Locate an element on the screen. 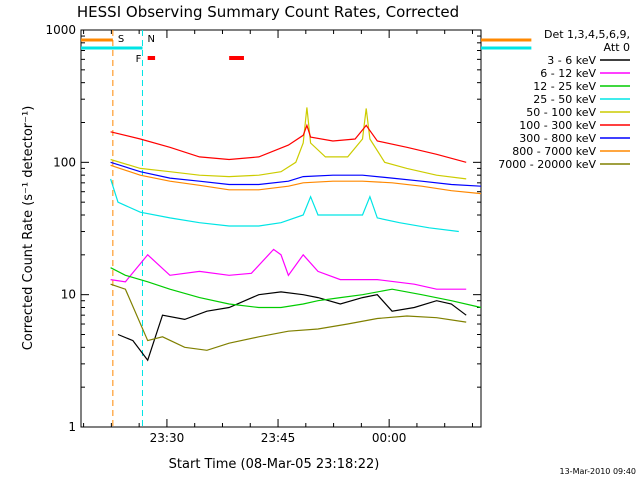 This screenshot has height=480, width=640. legend-label: 25 - 50 keV is located at coordinates (564, 99).